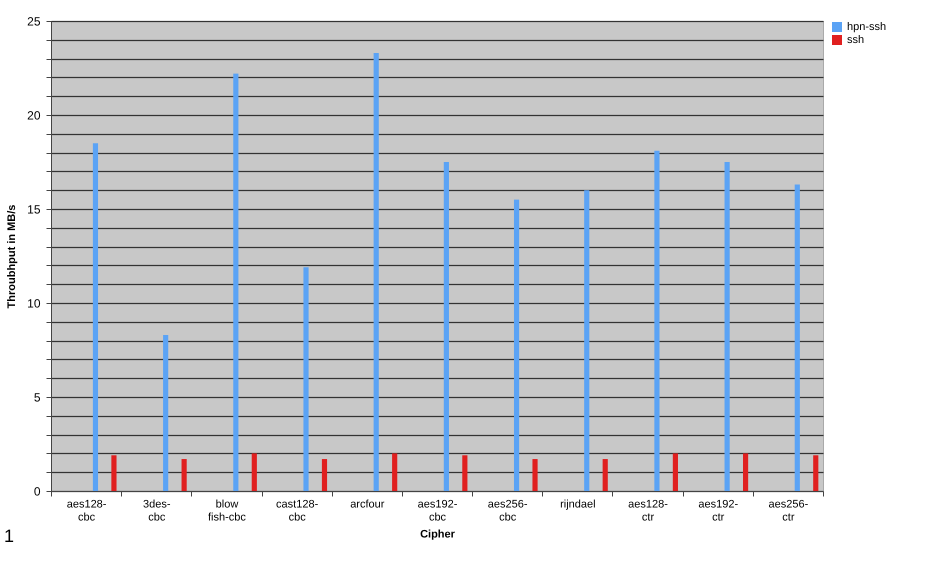 Image resolution: width=935 pixels, height=566 pixels. Describe the element at coordinates (367, 504) in the screenshot. I see `x-tick-label: arcfour` at that location.